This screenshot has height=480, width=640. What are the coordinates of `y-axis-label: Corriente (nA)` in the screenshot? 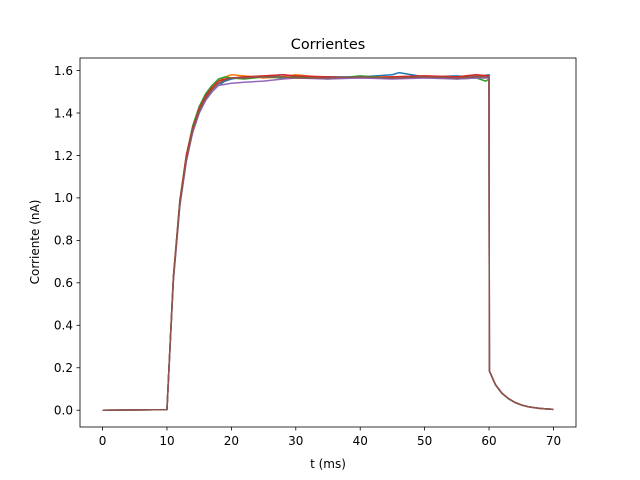 It's located at (35, 242).